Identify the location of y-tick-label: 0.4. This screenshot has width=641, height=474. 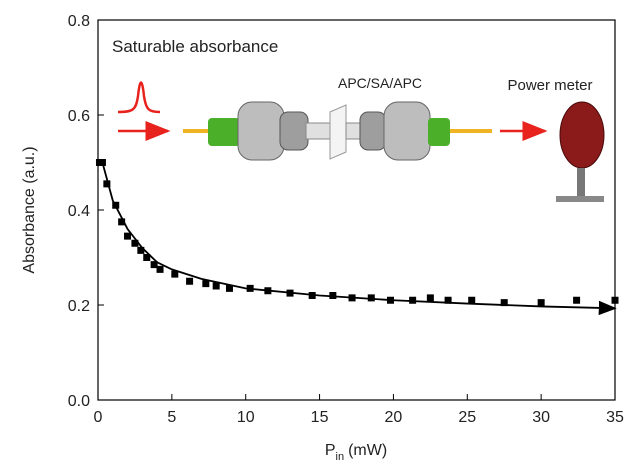
(79, 211).